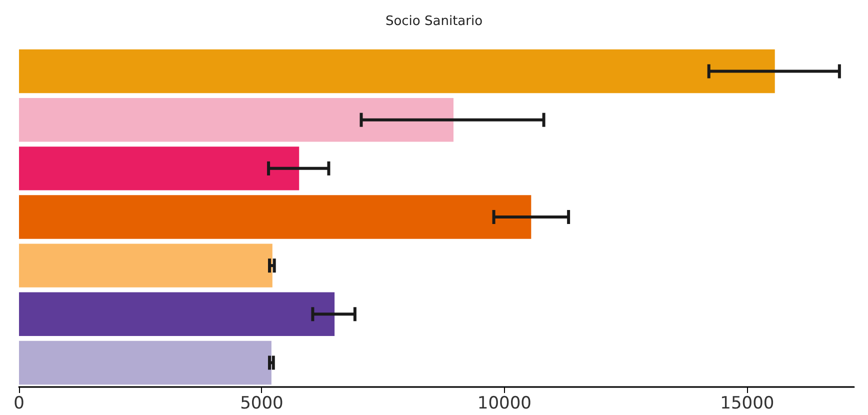 This screenshot has width=868, height=415. I want to click on x-tick-label: 5000, so click(262, 404).